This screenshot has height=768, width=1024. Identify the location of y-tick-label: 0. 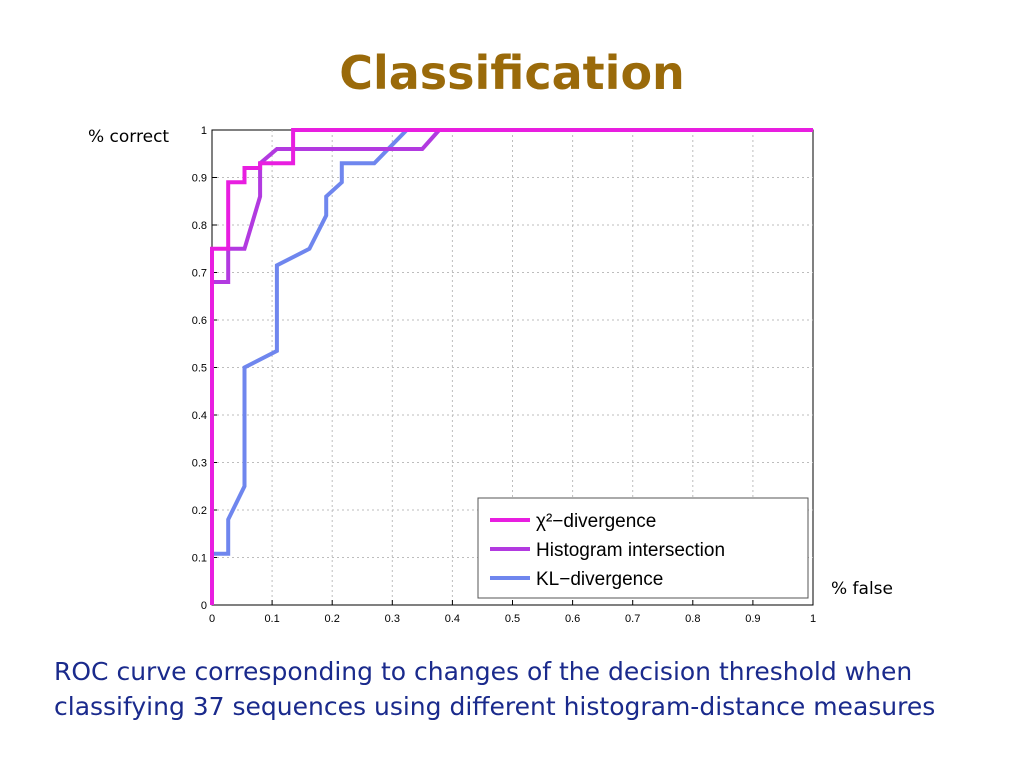
(204, 606).